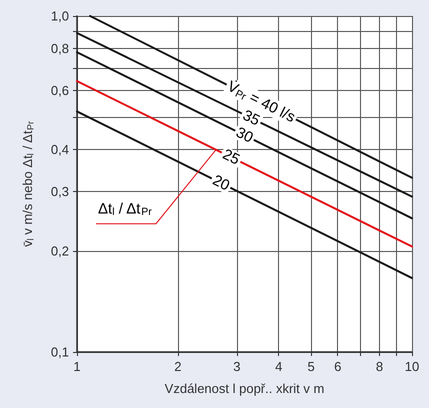 Image resolution: width=429 pixels, height=408 pixels. Describe the element at coordinates (59, 250) in the screenshot. I see `y-tick-label: 0,2` at that location.